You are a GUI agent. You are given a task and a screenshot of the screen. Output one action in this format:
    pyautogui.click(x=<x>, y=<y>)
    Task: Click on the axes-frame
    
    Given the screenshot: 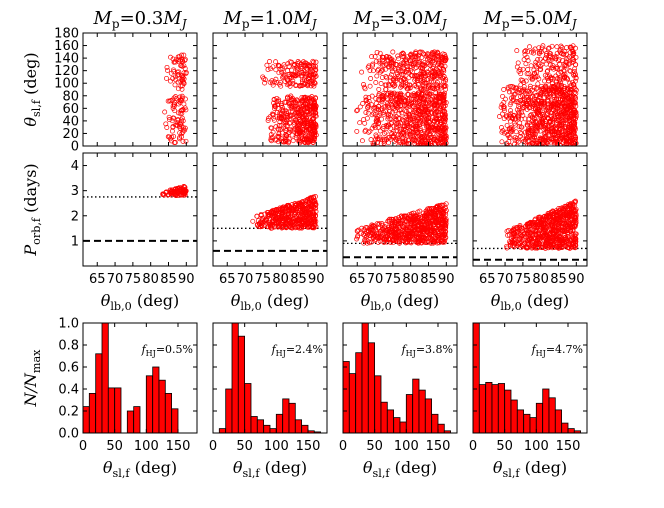 What is the action you would take?
    pyautogui.click(x=400, y=89)
    